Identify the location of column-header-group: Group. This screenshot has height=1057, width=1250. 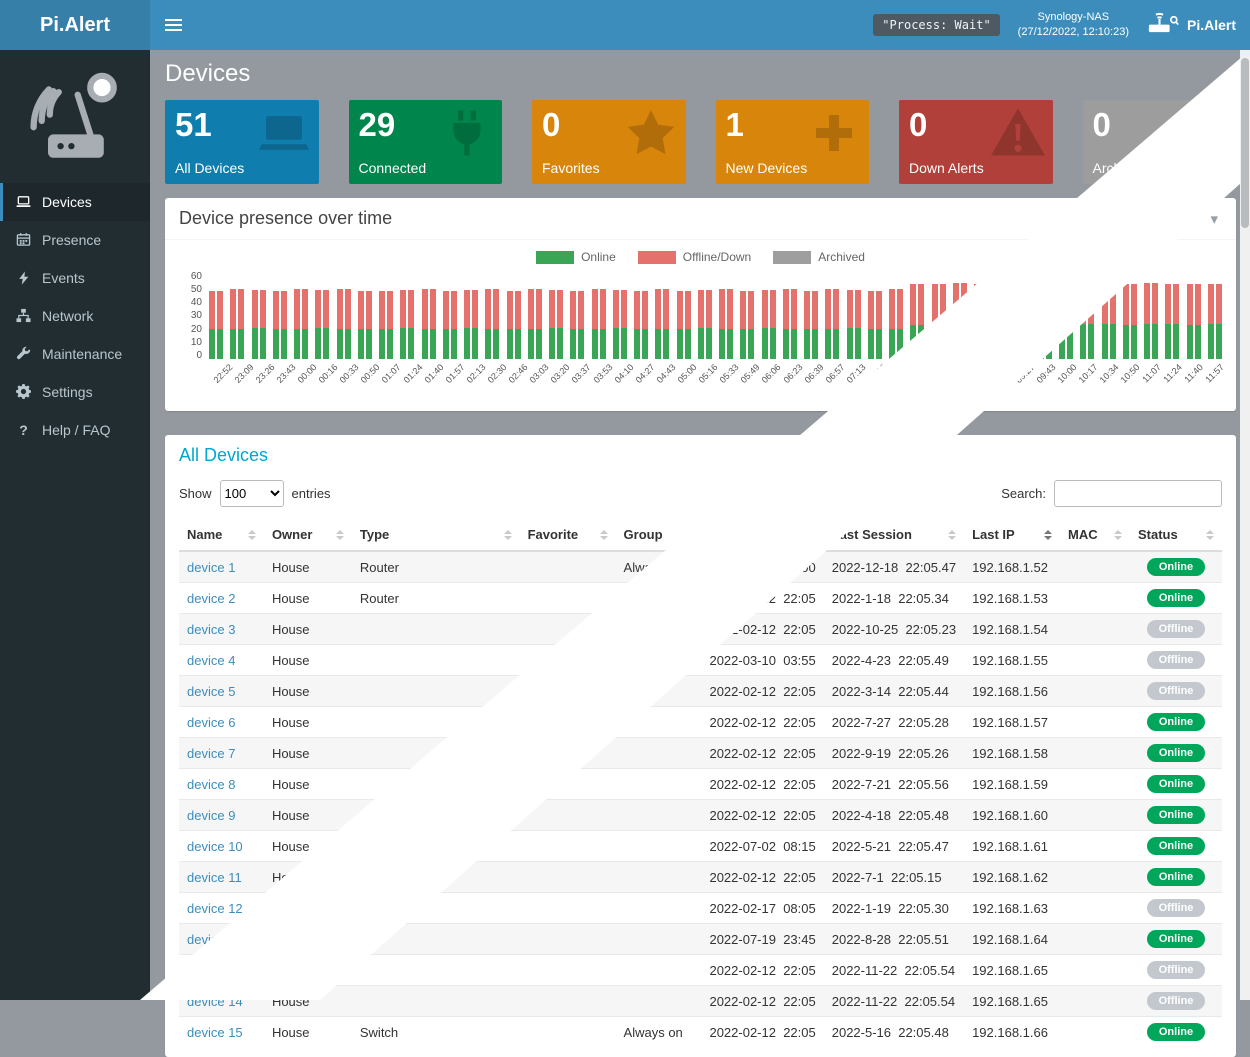
(658, 535).